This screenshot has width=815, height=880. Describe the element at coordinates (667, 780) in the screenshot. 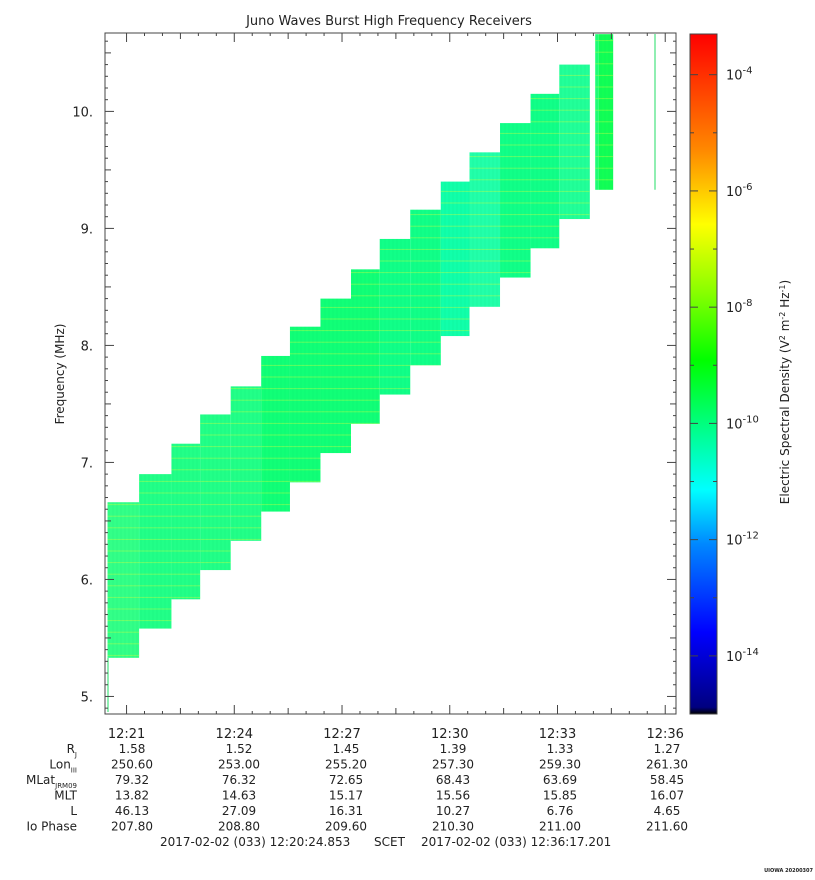

I see `ephemeris-value: 58.45` at that location.